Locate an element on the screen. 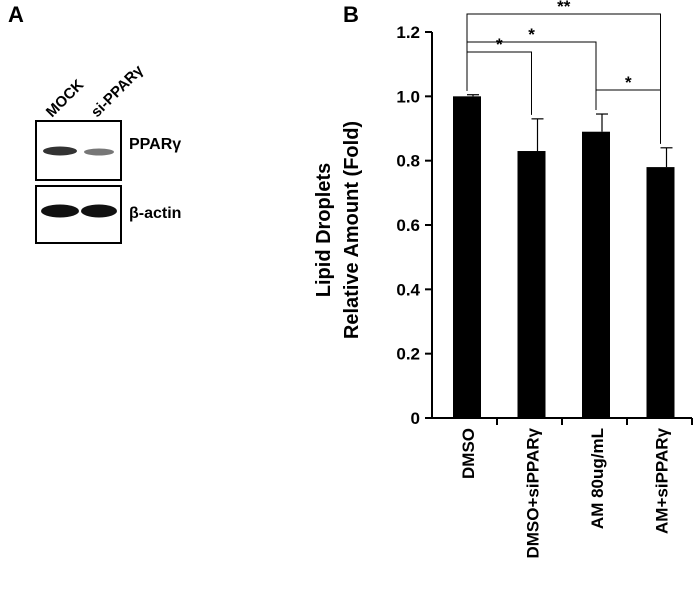 The height and width of the screenshot is (599, 695). significance-label: ** is located at coordinates (564, 8).